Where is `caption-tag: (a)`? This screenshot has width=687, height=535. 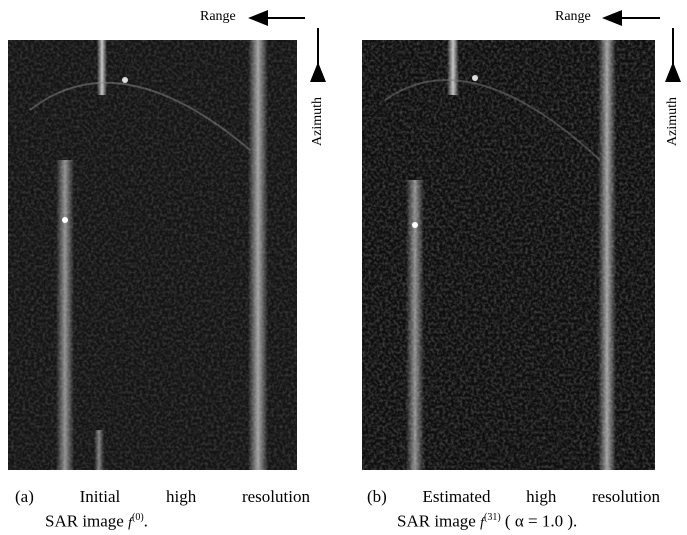
caption-tag: (a) is located at coordinates (24, 496).